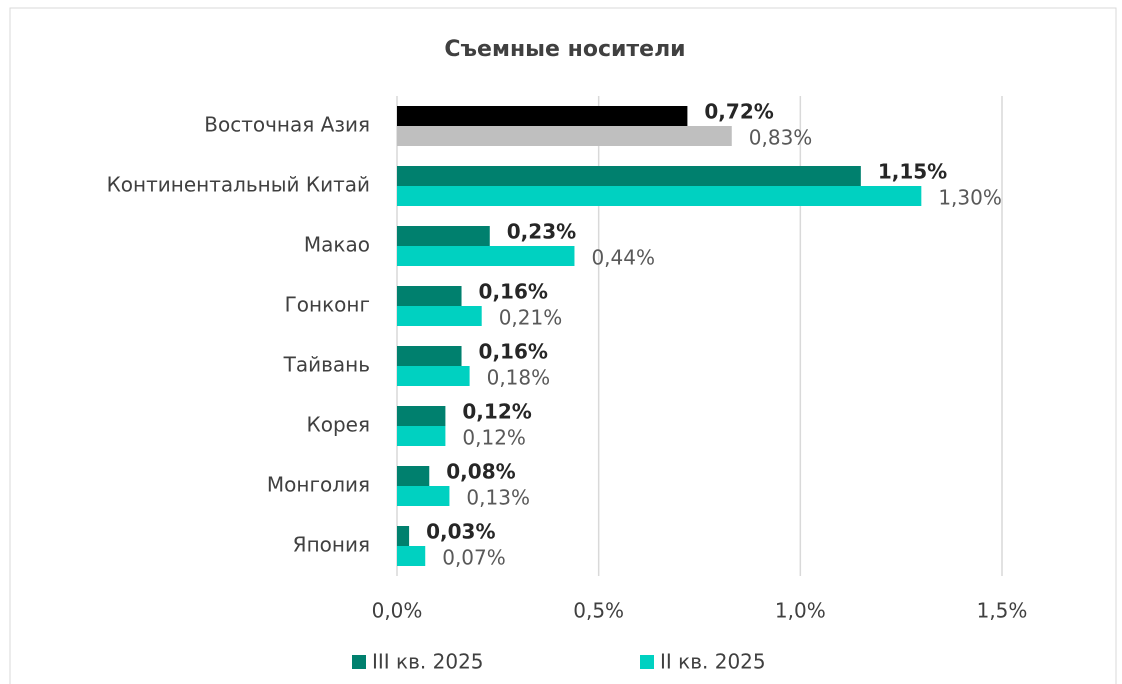 This screenshot has height=684, width=1122. I want to click on y-tick-label: Макао, so click(337, 245).